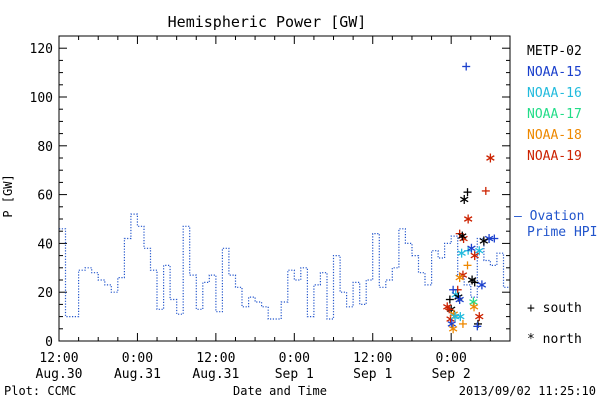 This screenshot has width=600, height=400. Describe the element at coordinates (280, 391) in the screenshot. I see `x-axis-label: Date and Time` at that location.